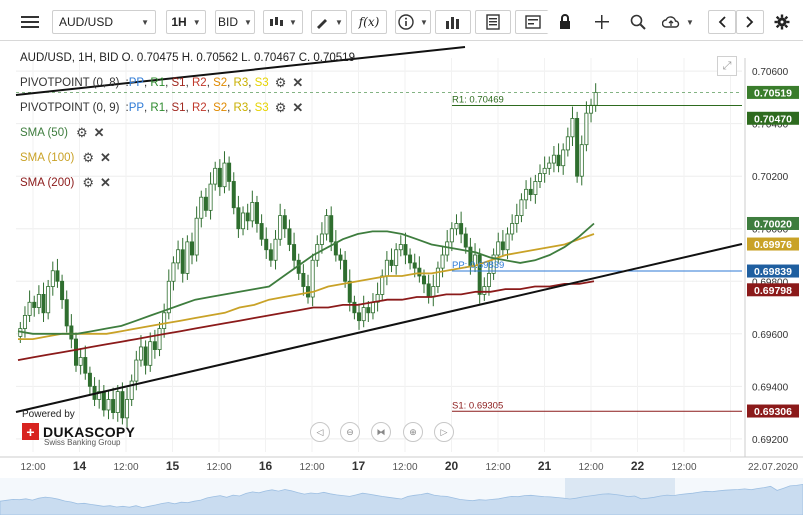 The height and width of the screenshot is (515, 803). I want to click on pan-right-button: ▷, so click(444, 432).